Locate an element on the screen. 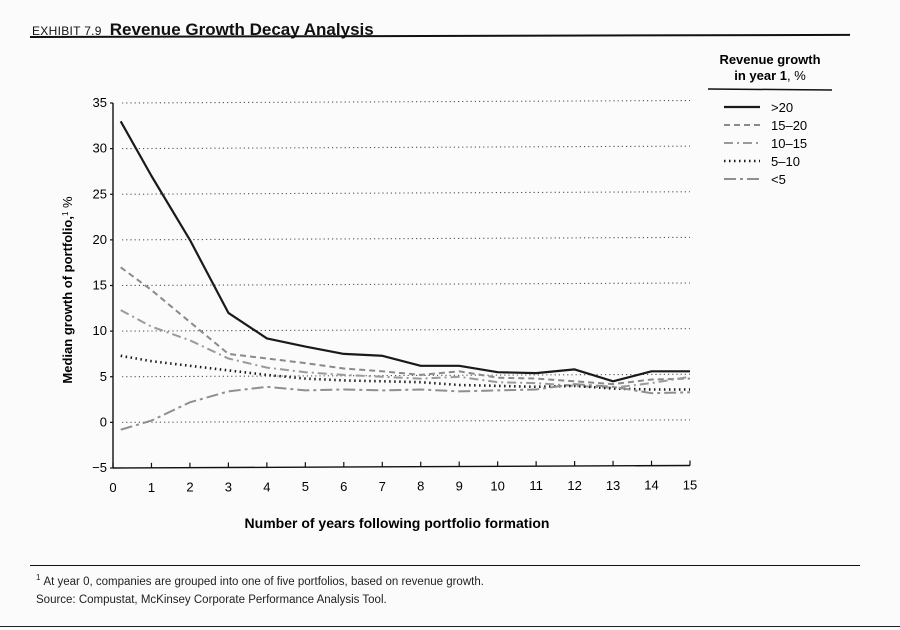 Image resolution: width=900 pixels, height=630 pixels. x-tick-label: 6 is located at coordinates (343, 486).